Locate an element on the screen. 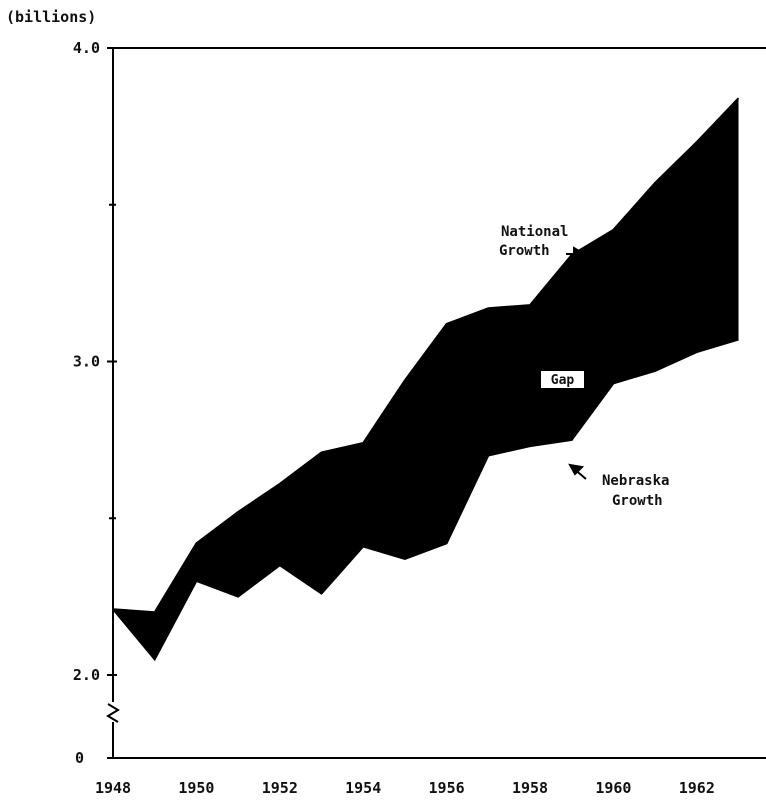 This screenshot has width=766, height=802. x-tick-label: 1950 is located at coordinates (196, 788).